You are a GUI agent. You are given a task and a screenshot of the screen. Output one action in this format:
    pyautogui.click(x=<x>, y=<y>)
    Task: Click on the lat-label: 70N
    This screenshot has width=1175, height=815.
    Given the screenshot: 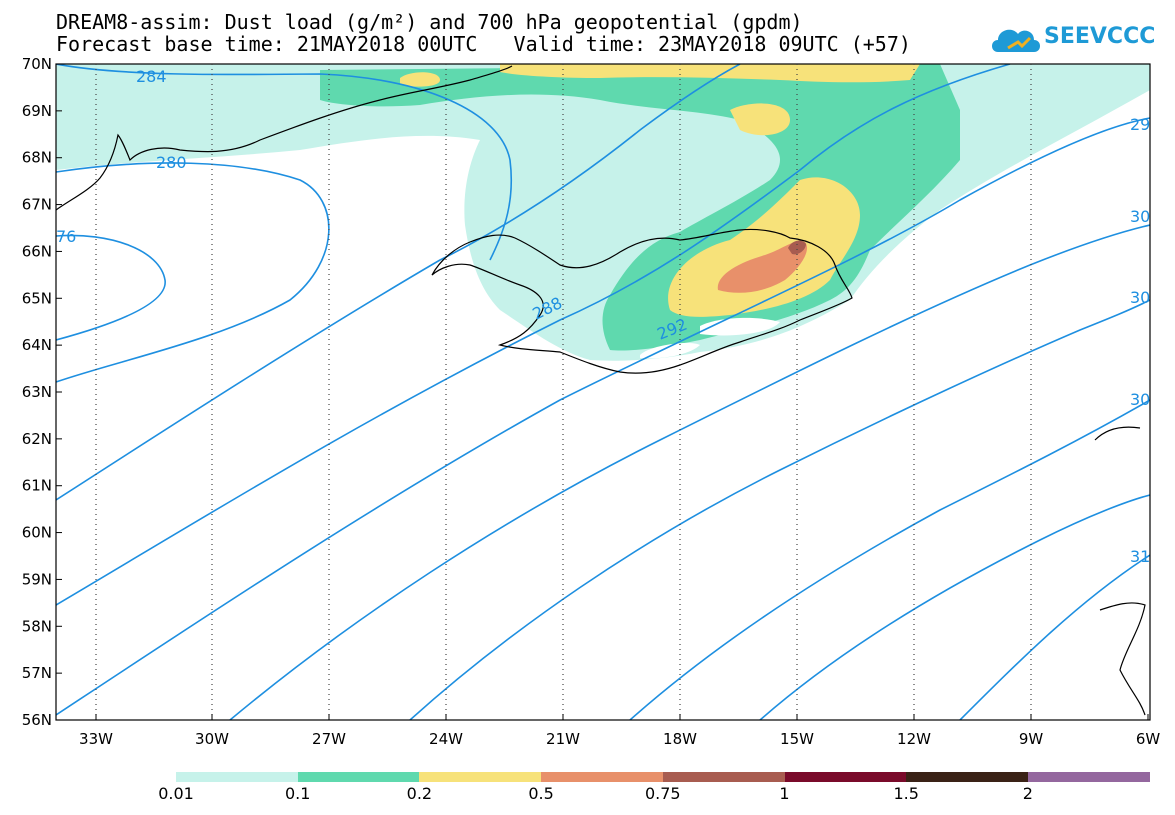 What is the action you would take?
    pyautogui.click(x=37, y=64)
    